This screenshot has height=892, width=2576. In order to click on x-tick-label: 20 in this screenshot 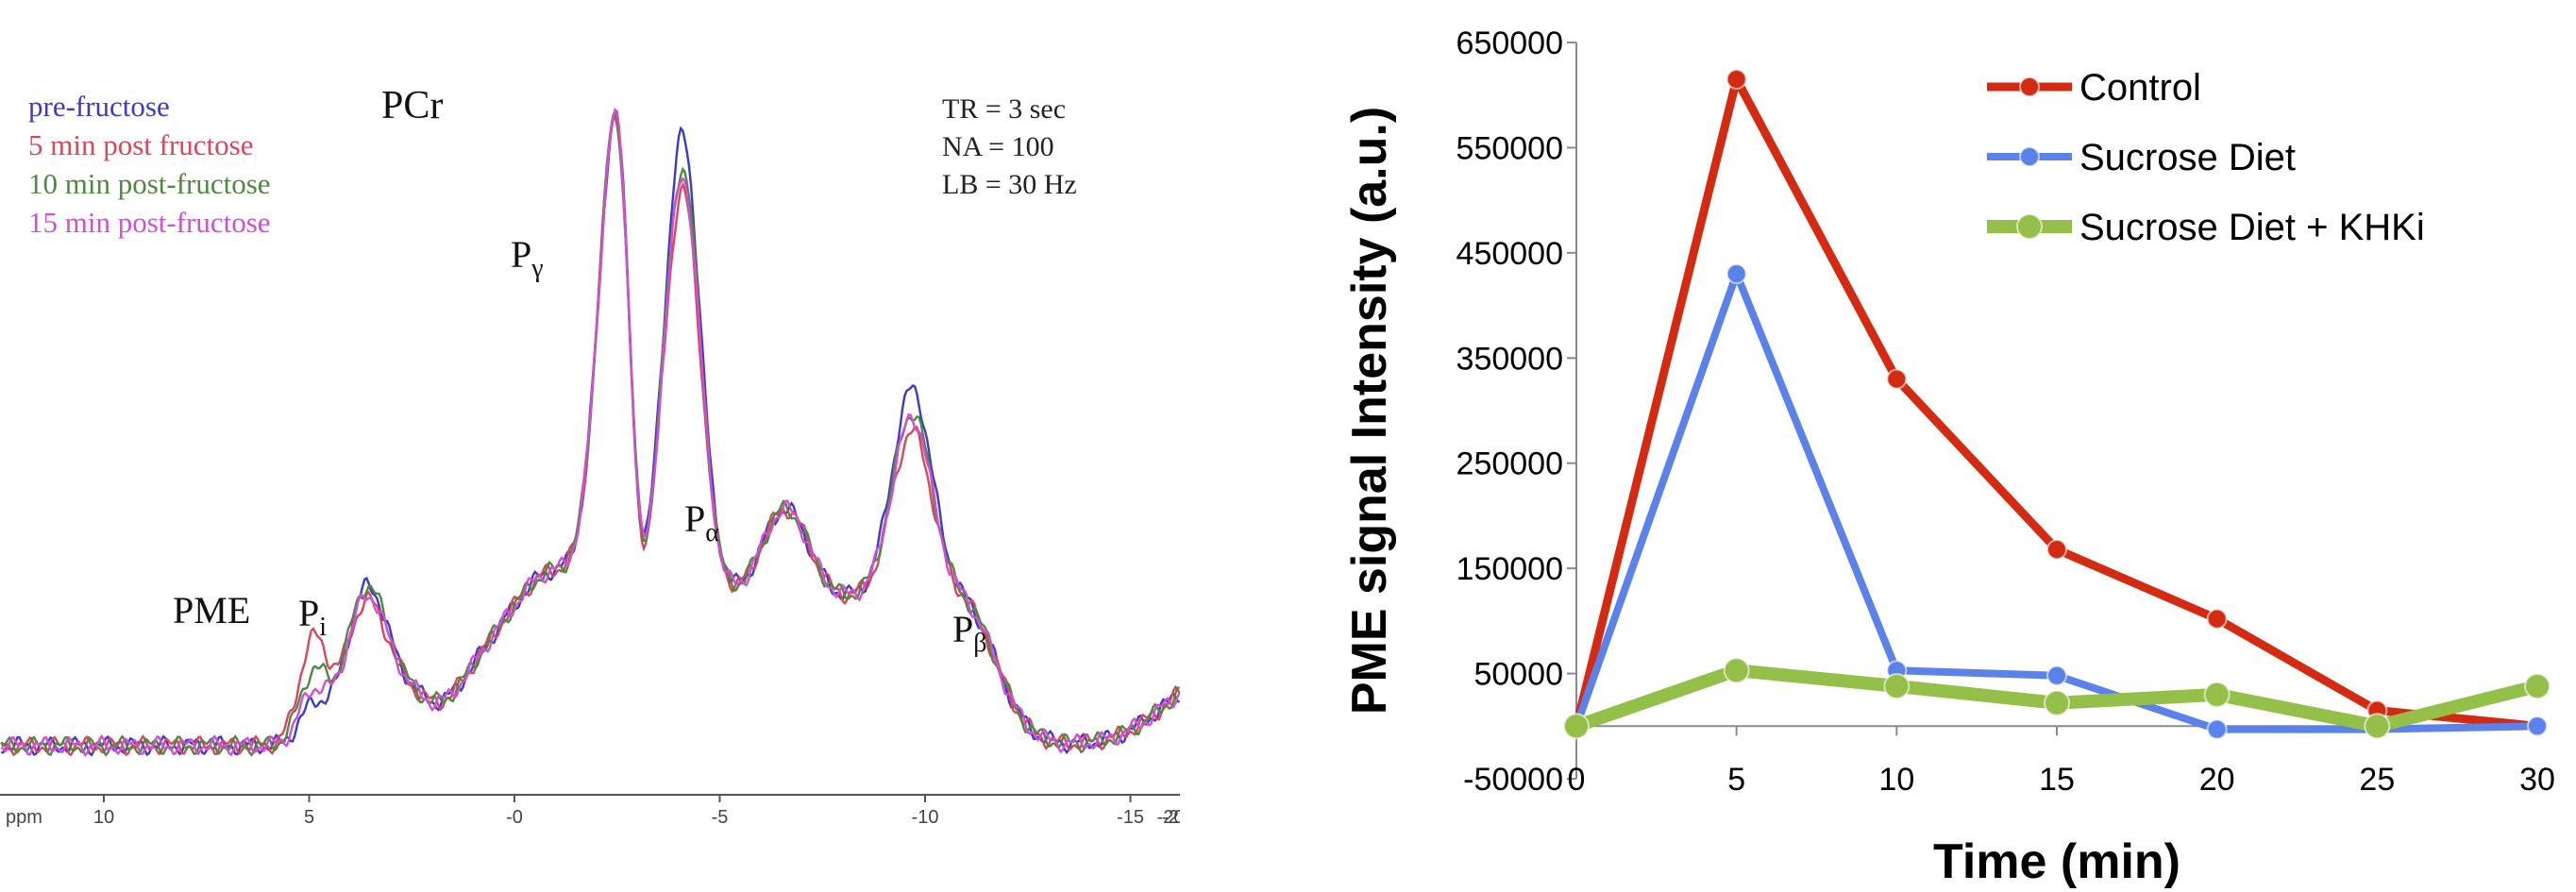, I will do `click(2217, 780)`.